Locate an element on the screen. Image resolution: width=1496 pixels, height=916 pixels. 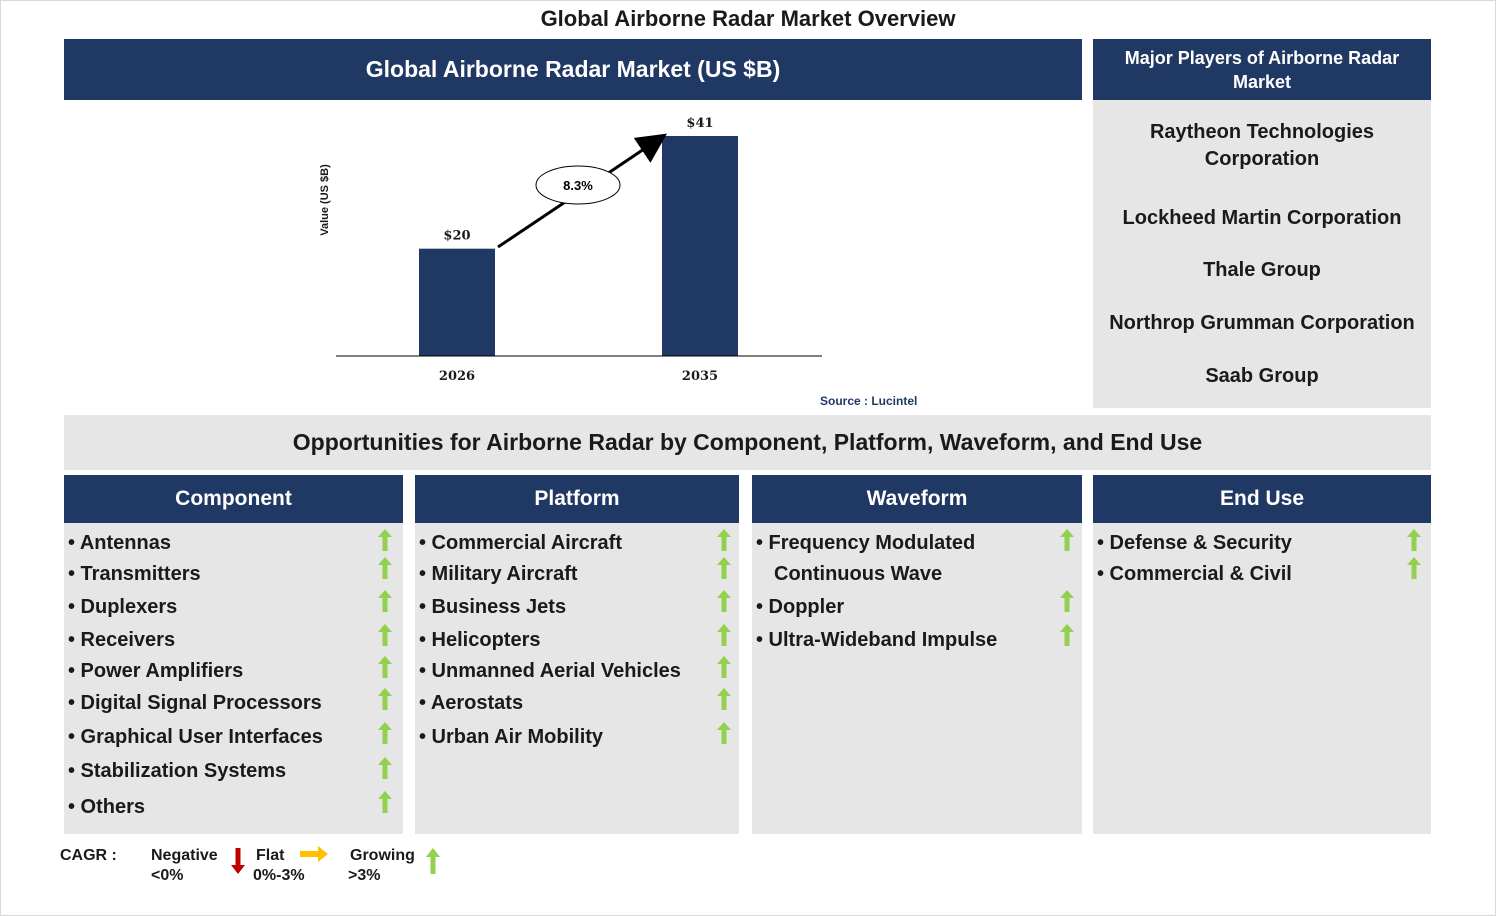
player-item: Lockheed Martin Corporation is located at coordinates (1262, 218).